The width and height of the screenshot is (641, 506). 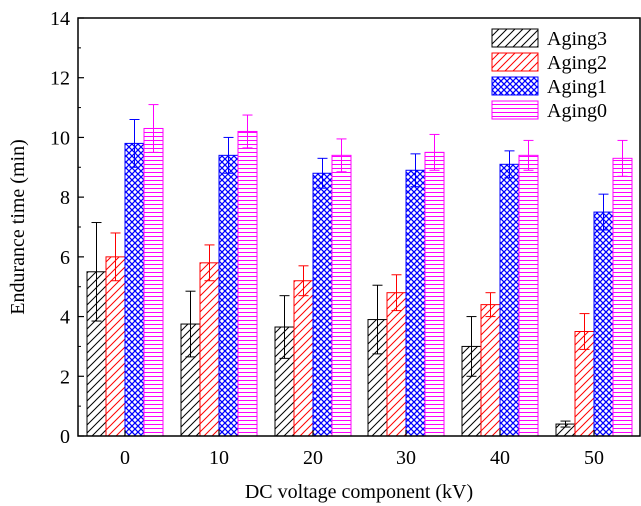 What do you see at coordinates (515, 38) in the screenshot?
I see `legend-swatch-aging3` at bounding box center [515, 38].